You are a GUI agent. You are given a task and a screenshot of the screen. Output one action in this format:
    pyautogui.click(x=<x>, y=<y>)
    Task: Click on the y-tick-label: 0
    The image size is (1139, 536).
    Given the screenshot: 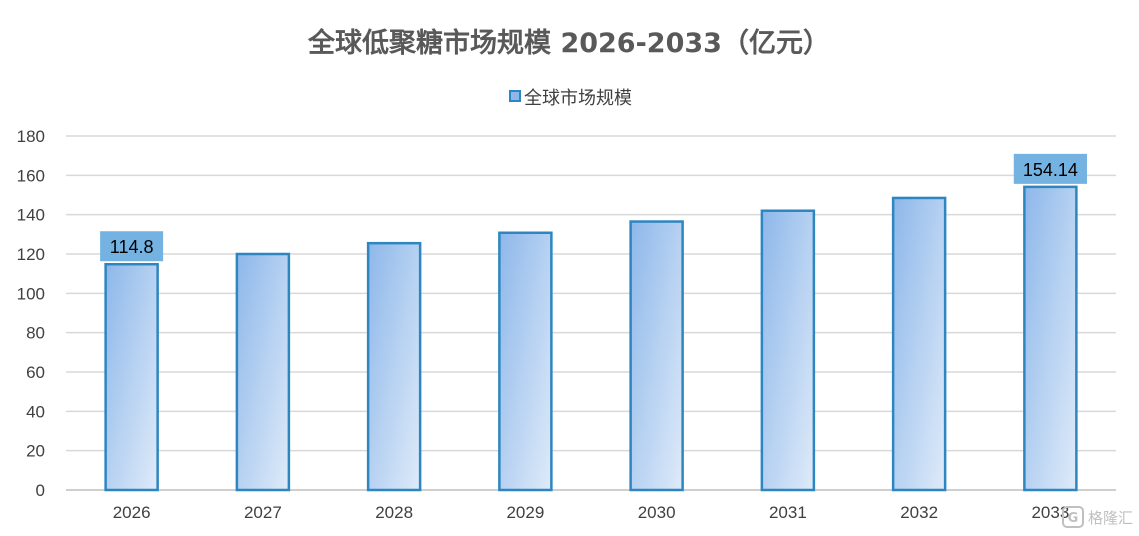 What is the action you would take?
    pyautogui.click(x=40, y=490)
    